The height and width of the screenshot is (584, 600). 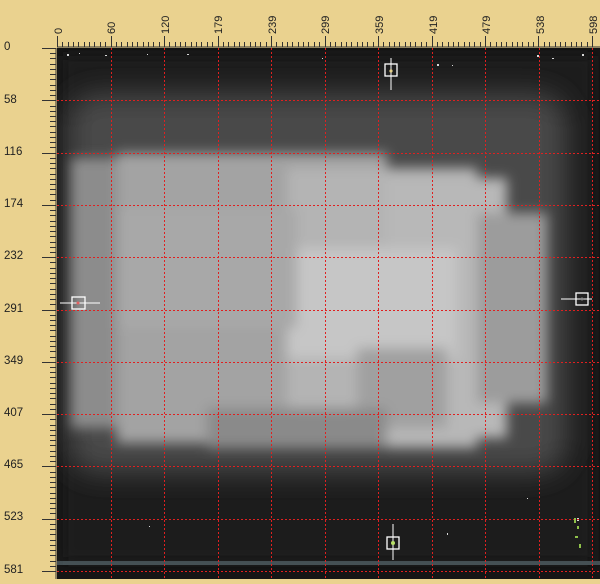 I want to click on y-tick-label: 291, so click(x=14, y=309).